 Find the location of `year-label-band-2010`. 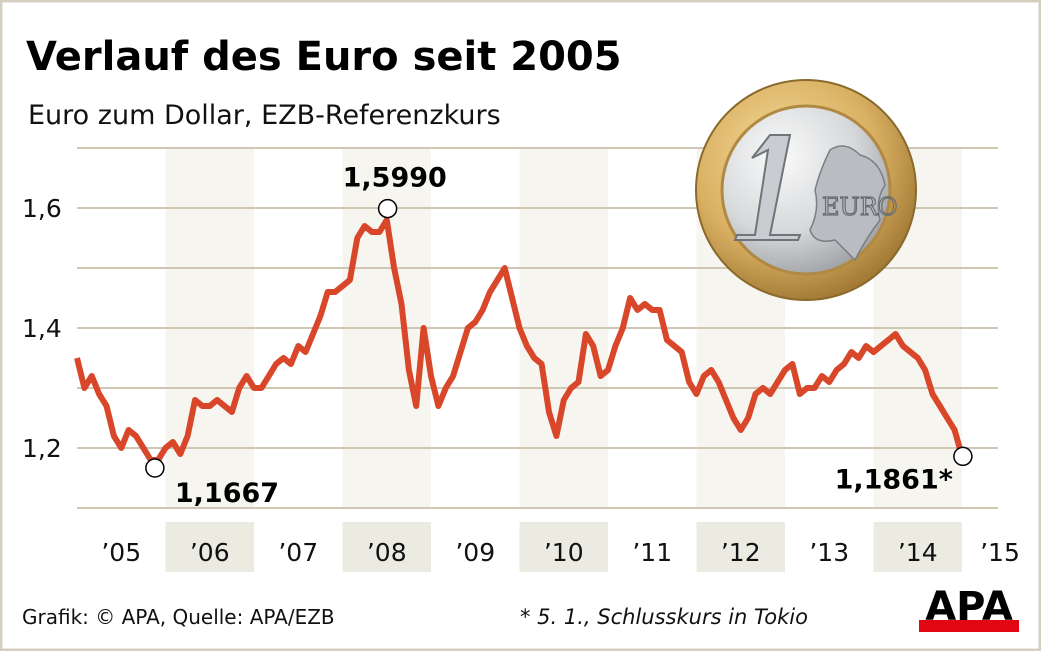

year-label-band-2010 is located at coordinates (563, 547).